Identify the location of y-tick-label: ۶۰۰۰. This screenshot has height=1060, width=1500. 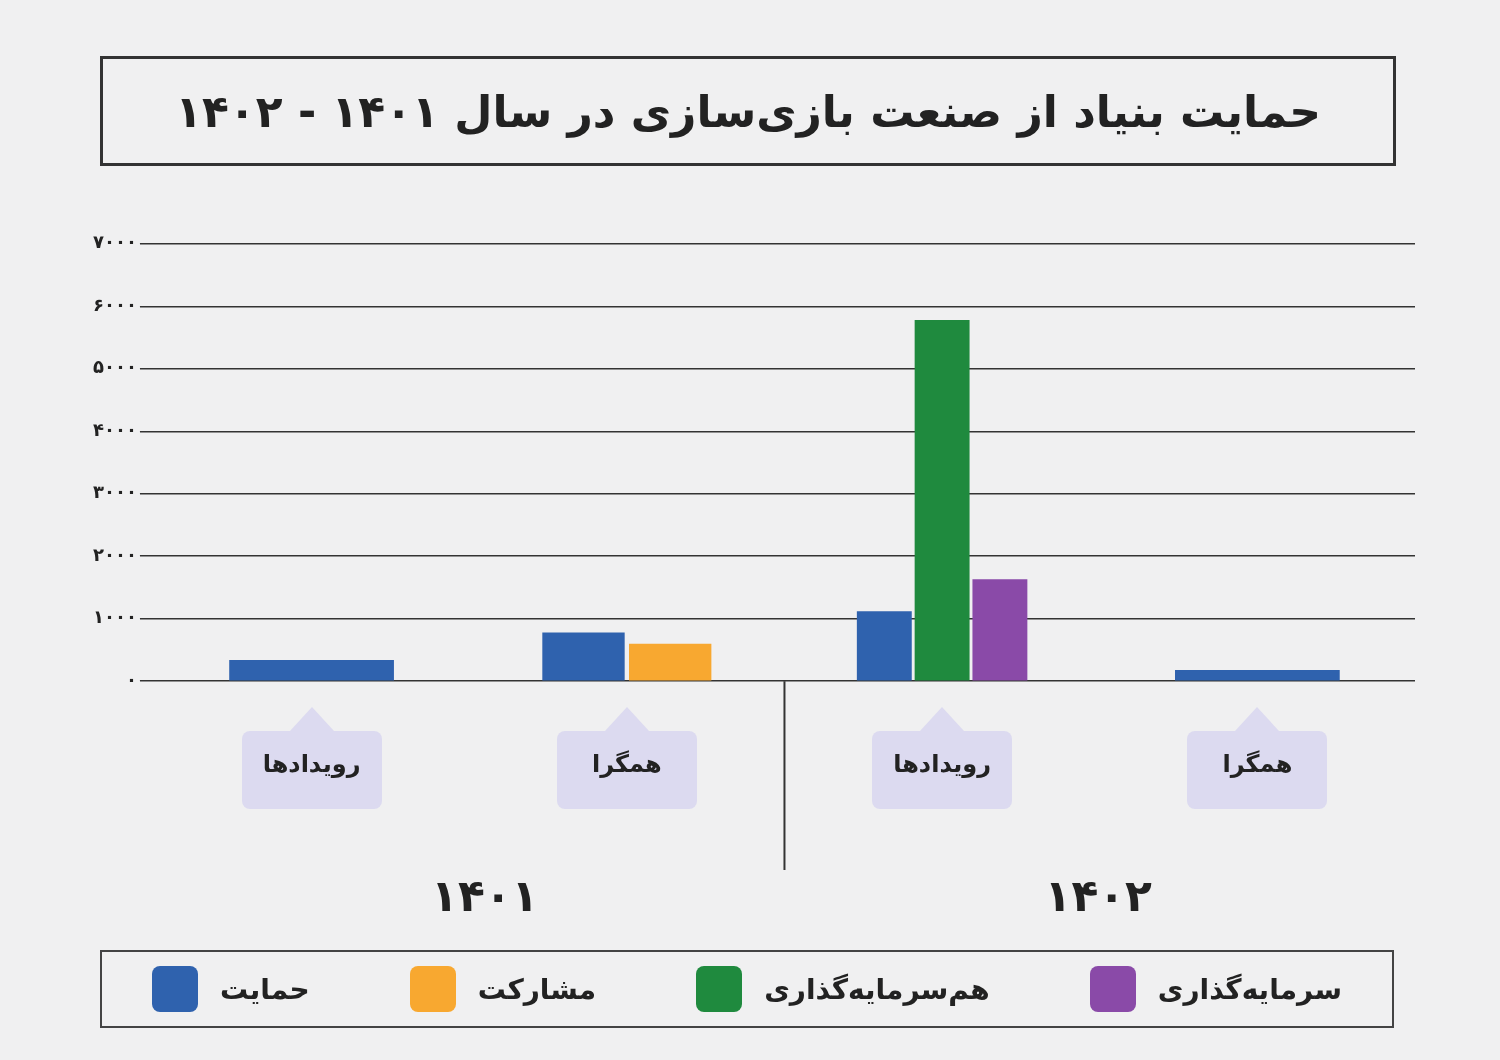
(114, 304).